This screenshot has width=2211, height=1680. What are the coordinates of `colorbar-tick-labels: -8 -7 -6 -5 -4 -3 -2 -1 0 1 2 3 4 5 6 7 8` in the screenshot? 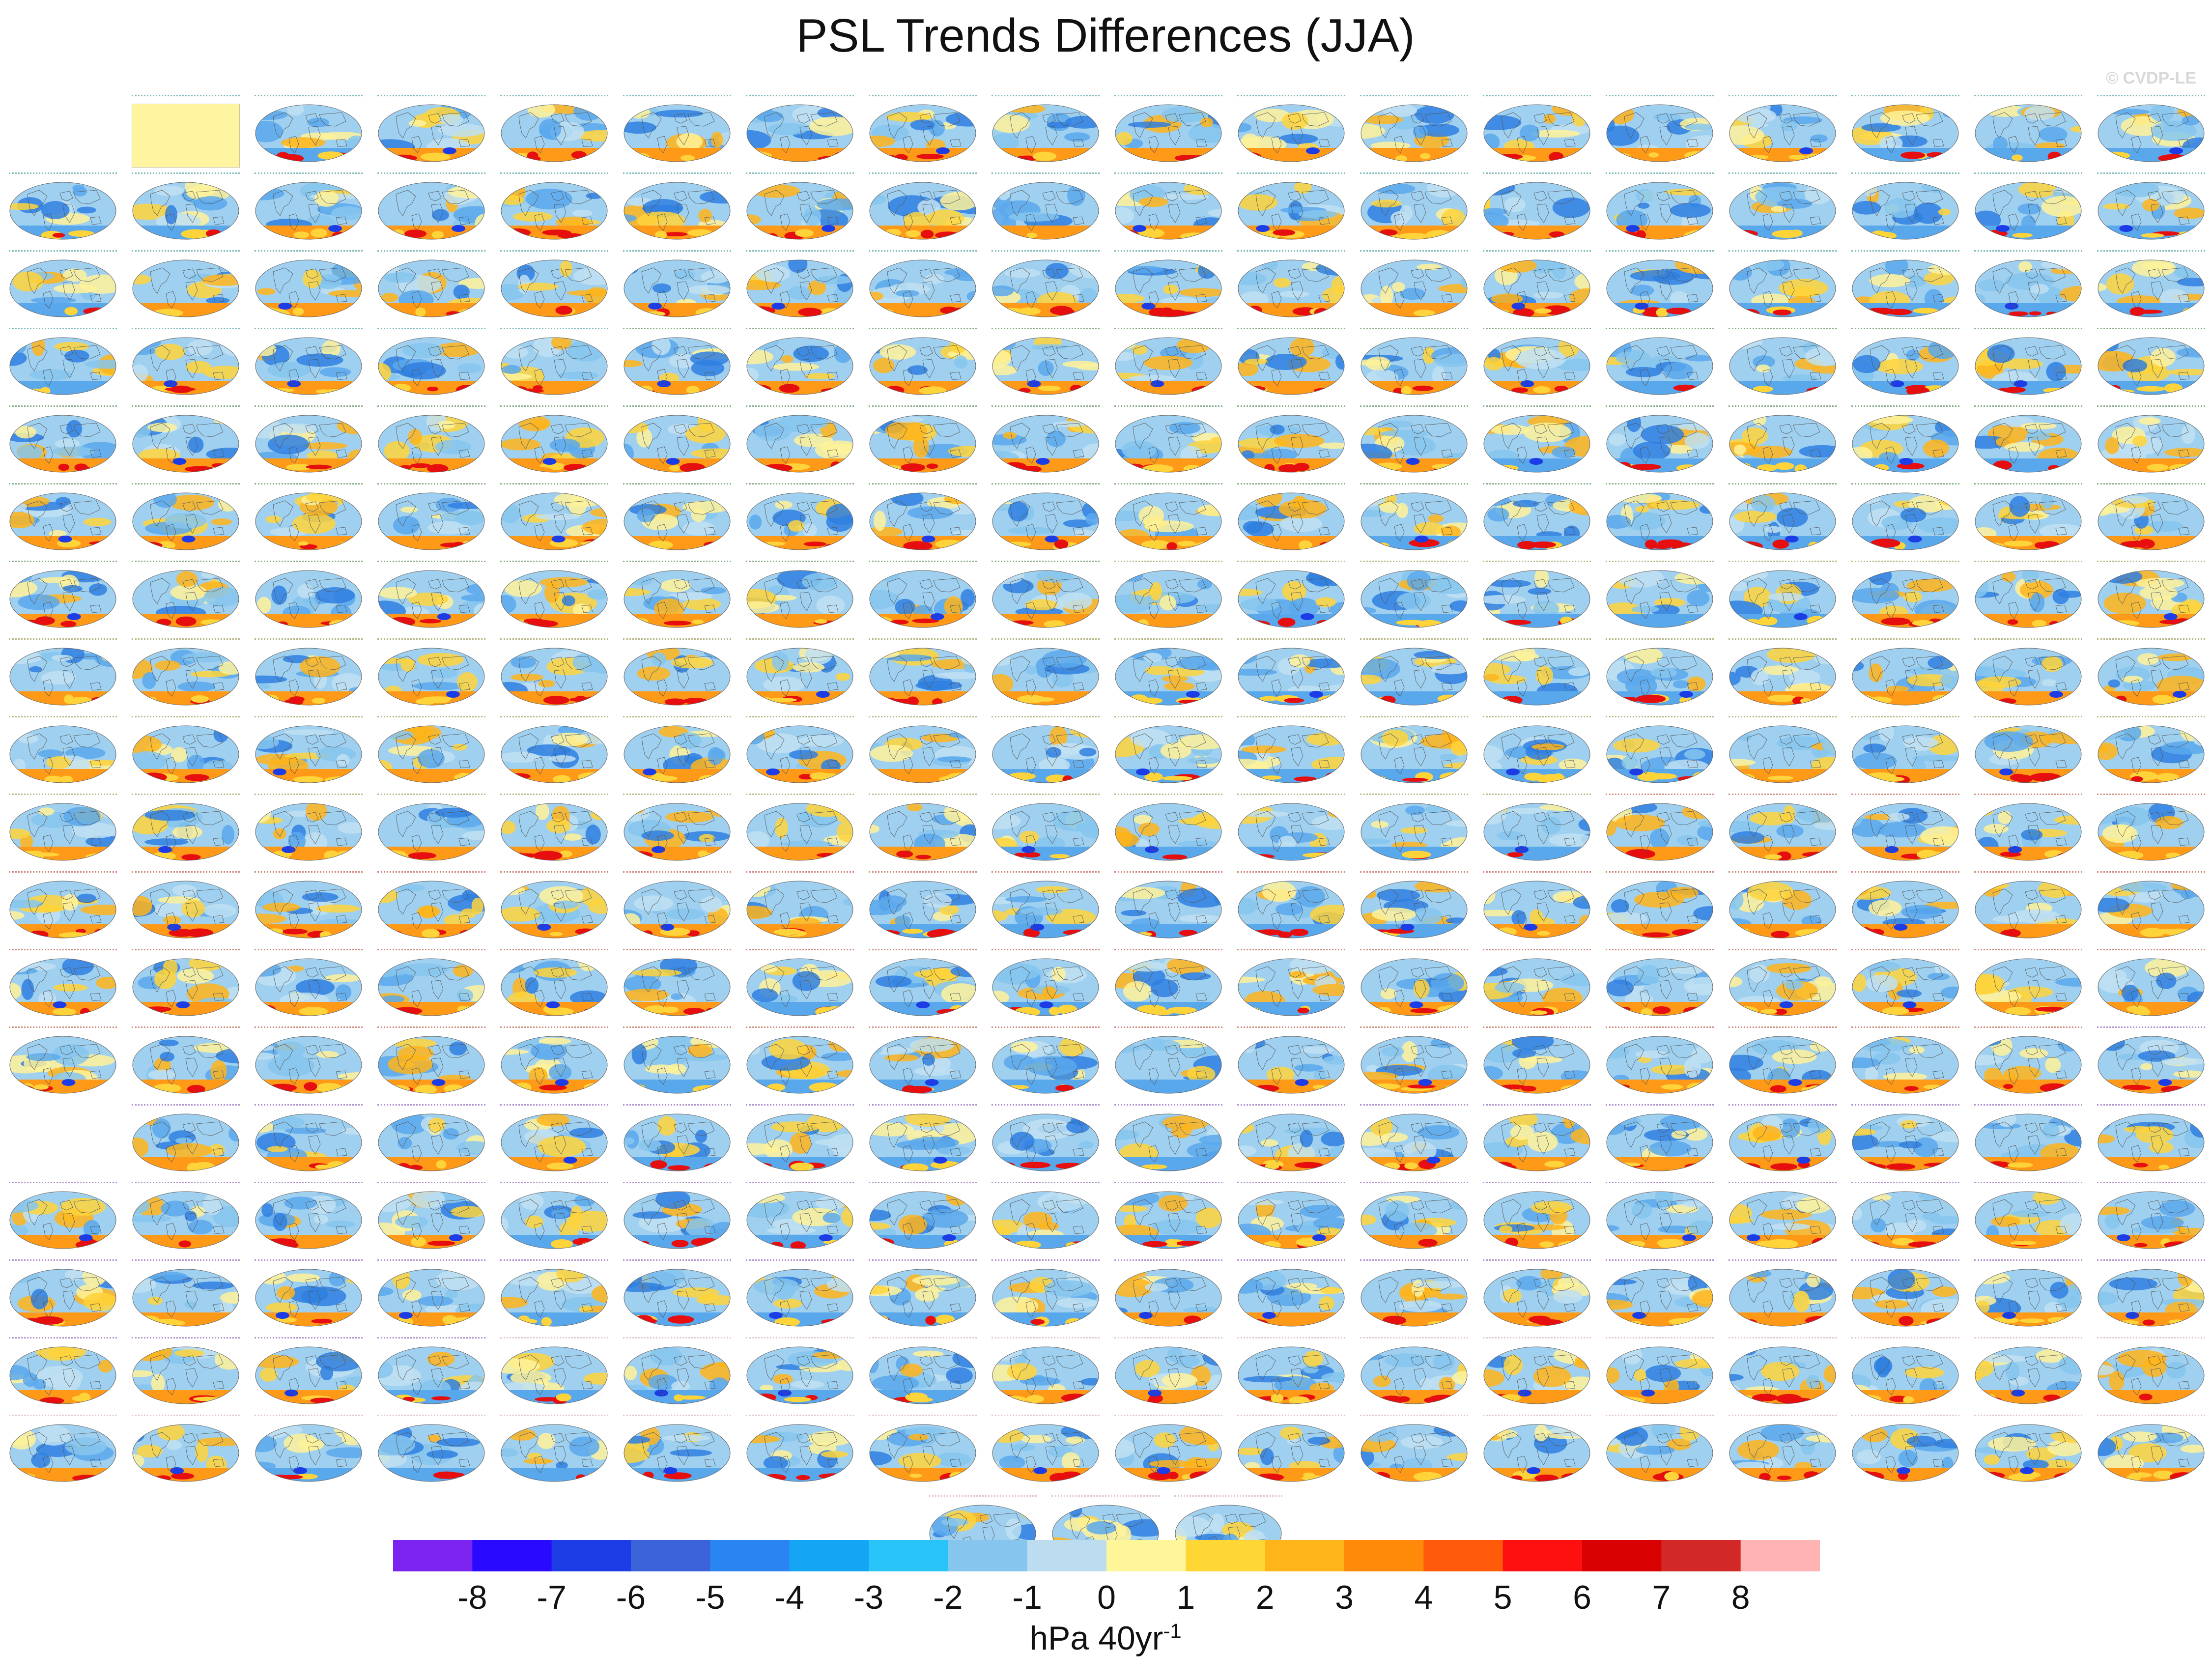 It's located at (1105, 1600).